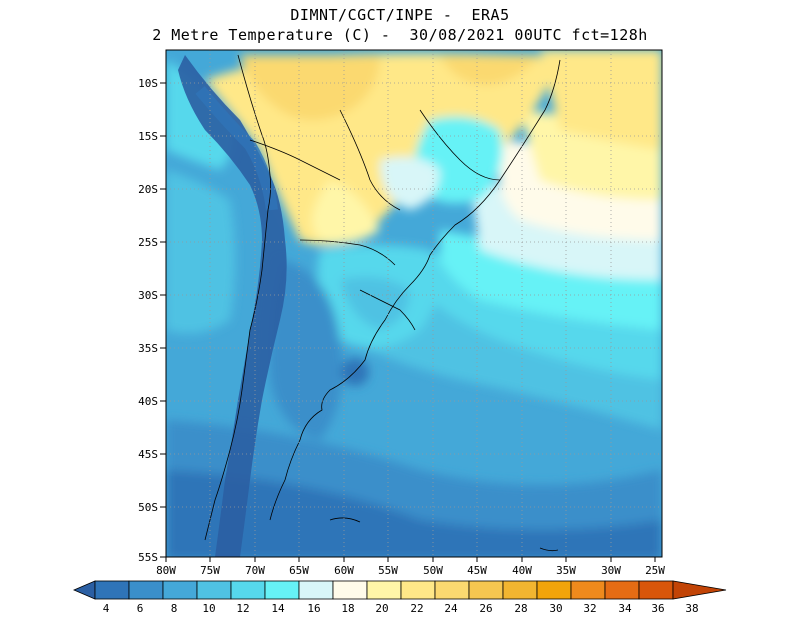 The width and height of the screenshot is (800, 618). Describe the element at coordinates (522, 570) in the screenshot. I see `lon-label-40w: 40W` at that location.